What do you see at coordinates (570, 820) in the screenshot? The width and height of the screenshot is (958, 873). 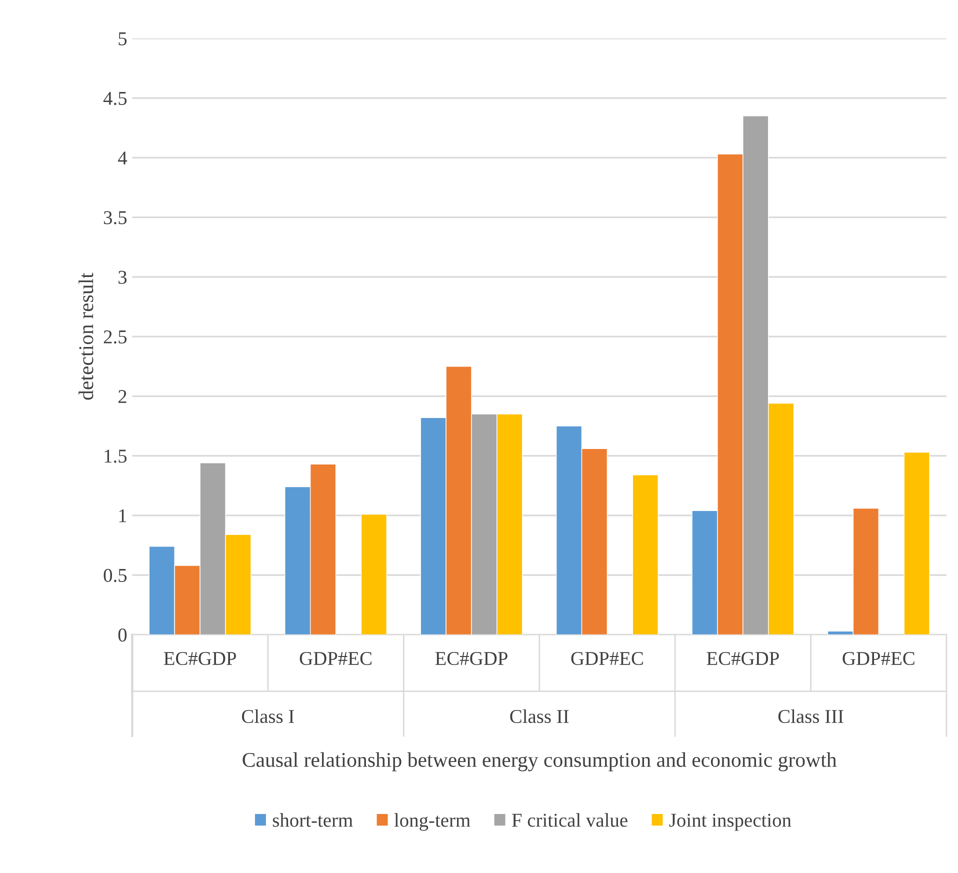 I see `legend-label: F critical value` at bounding box center [570, 820].